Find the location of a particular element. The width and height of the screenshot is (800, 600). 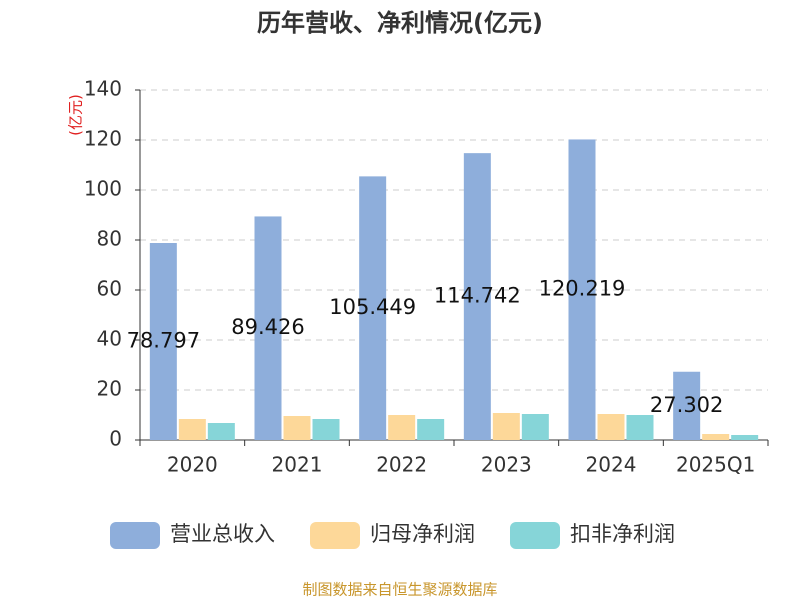

data-label: 89.426 is located at coordinates (267, 327).